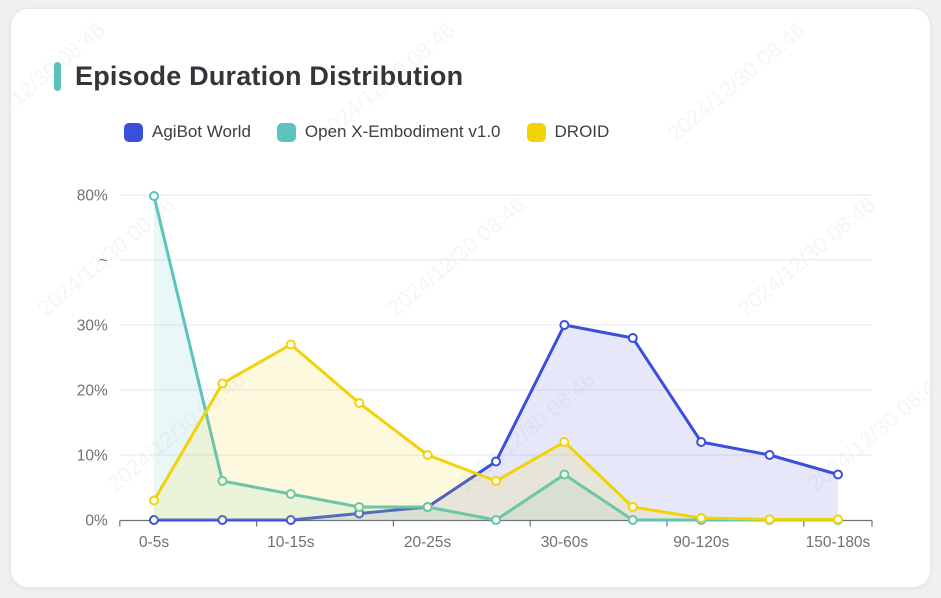 This screenshot has width=941, height=598. I want to click on legend-item-agibot-world: AgiBot World, so click(187, 132).